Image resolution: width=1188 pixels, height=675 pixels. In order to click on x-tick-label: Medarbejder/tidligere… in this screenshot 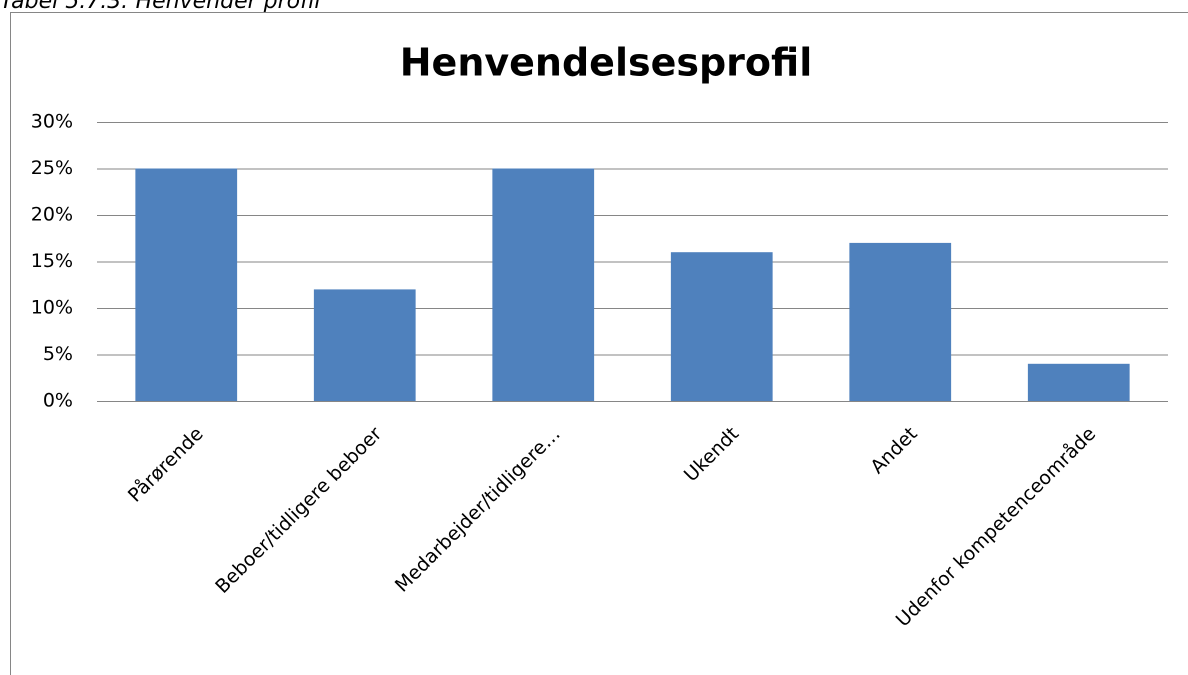, I will do `click(478, 510)`.